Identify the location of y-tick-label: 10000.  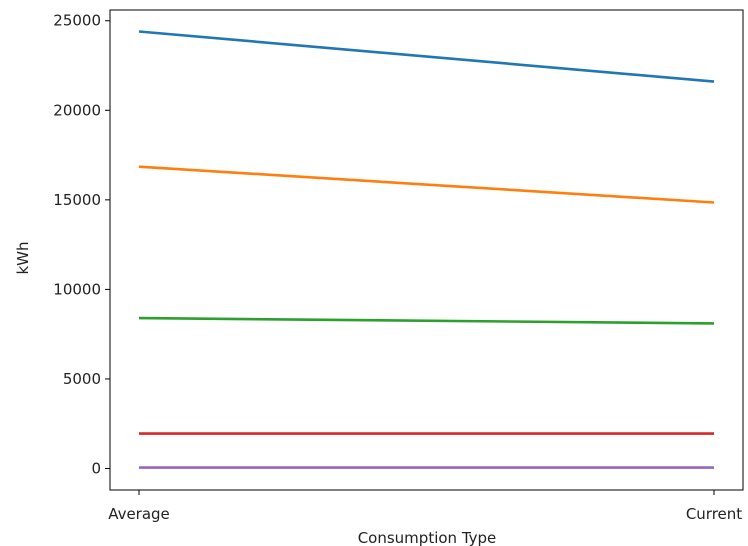
(77, 289).